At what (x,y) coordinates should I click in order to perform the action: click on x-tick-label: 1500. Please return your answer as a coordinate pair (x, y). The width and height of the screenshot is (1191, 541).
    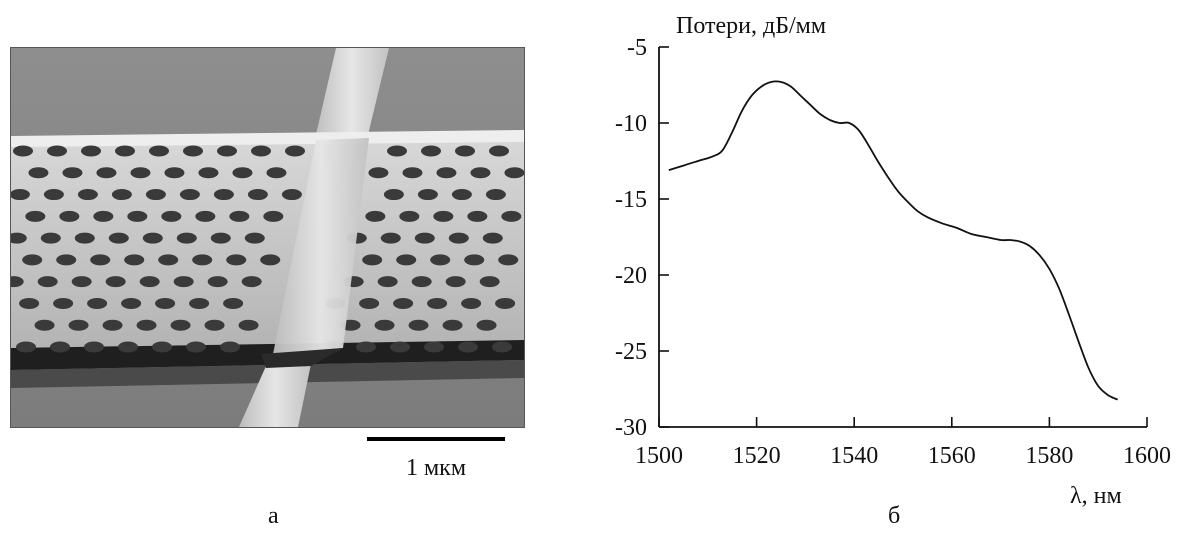
    Looking at the image, I should click on (659, 456).